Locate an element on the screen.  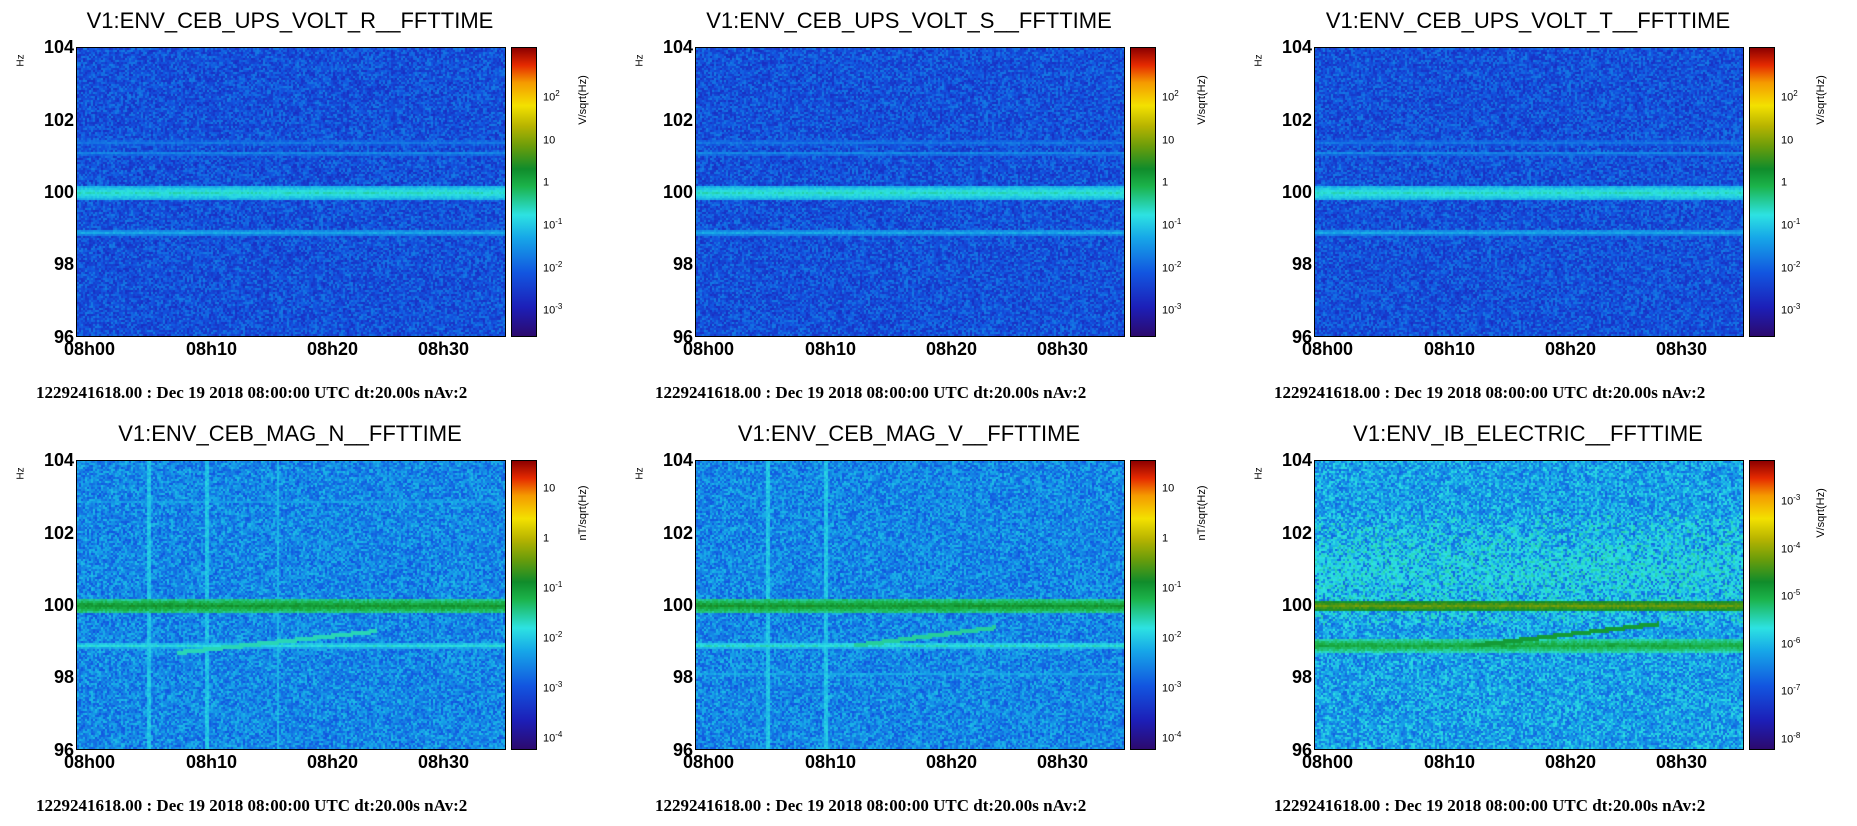
colorbar-tick-label: 10⁻⁵ is located at coordinates (1790, 595).